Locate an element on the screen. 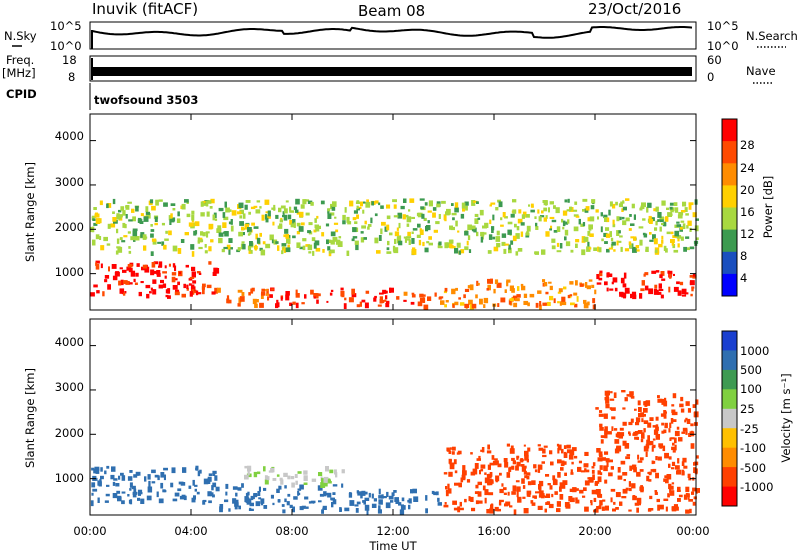 The image size is (800, 554). vel-cbar-tick-neg500: -500 is located at coordinates (753, 468).